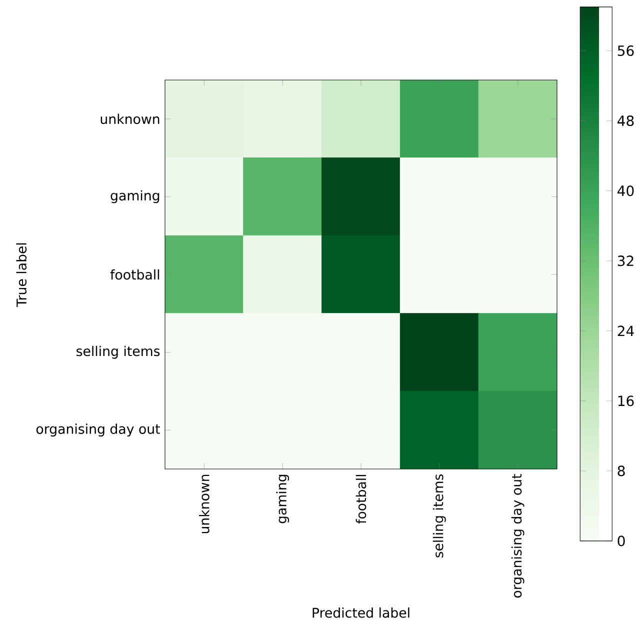  Describe the element at coordinates (621, 541) in the screenshot. I see `color-bar-label: 0` at that location.